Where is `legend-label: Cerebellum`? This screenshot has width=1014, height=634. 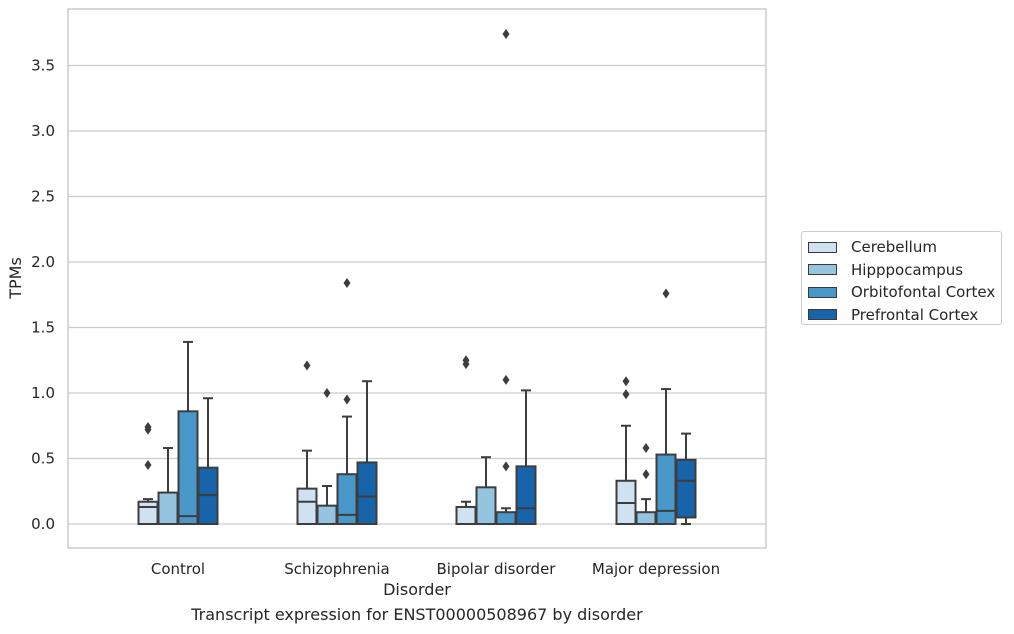
legend-label: Cerebellum is located at coordinates (894, 247).